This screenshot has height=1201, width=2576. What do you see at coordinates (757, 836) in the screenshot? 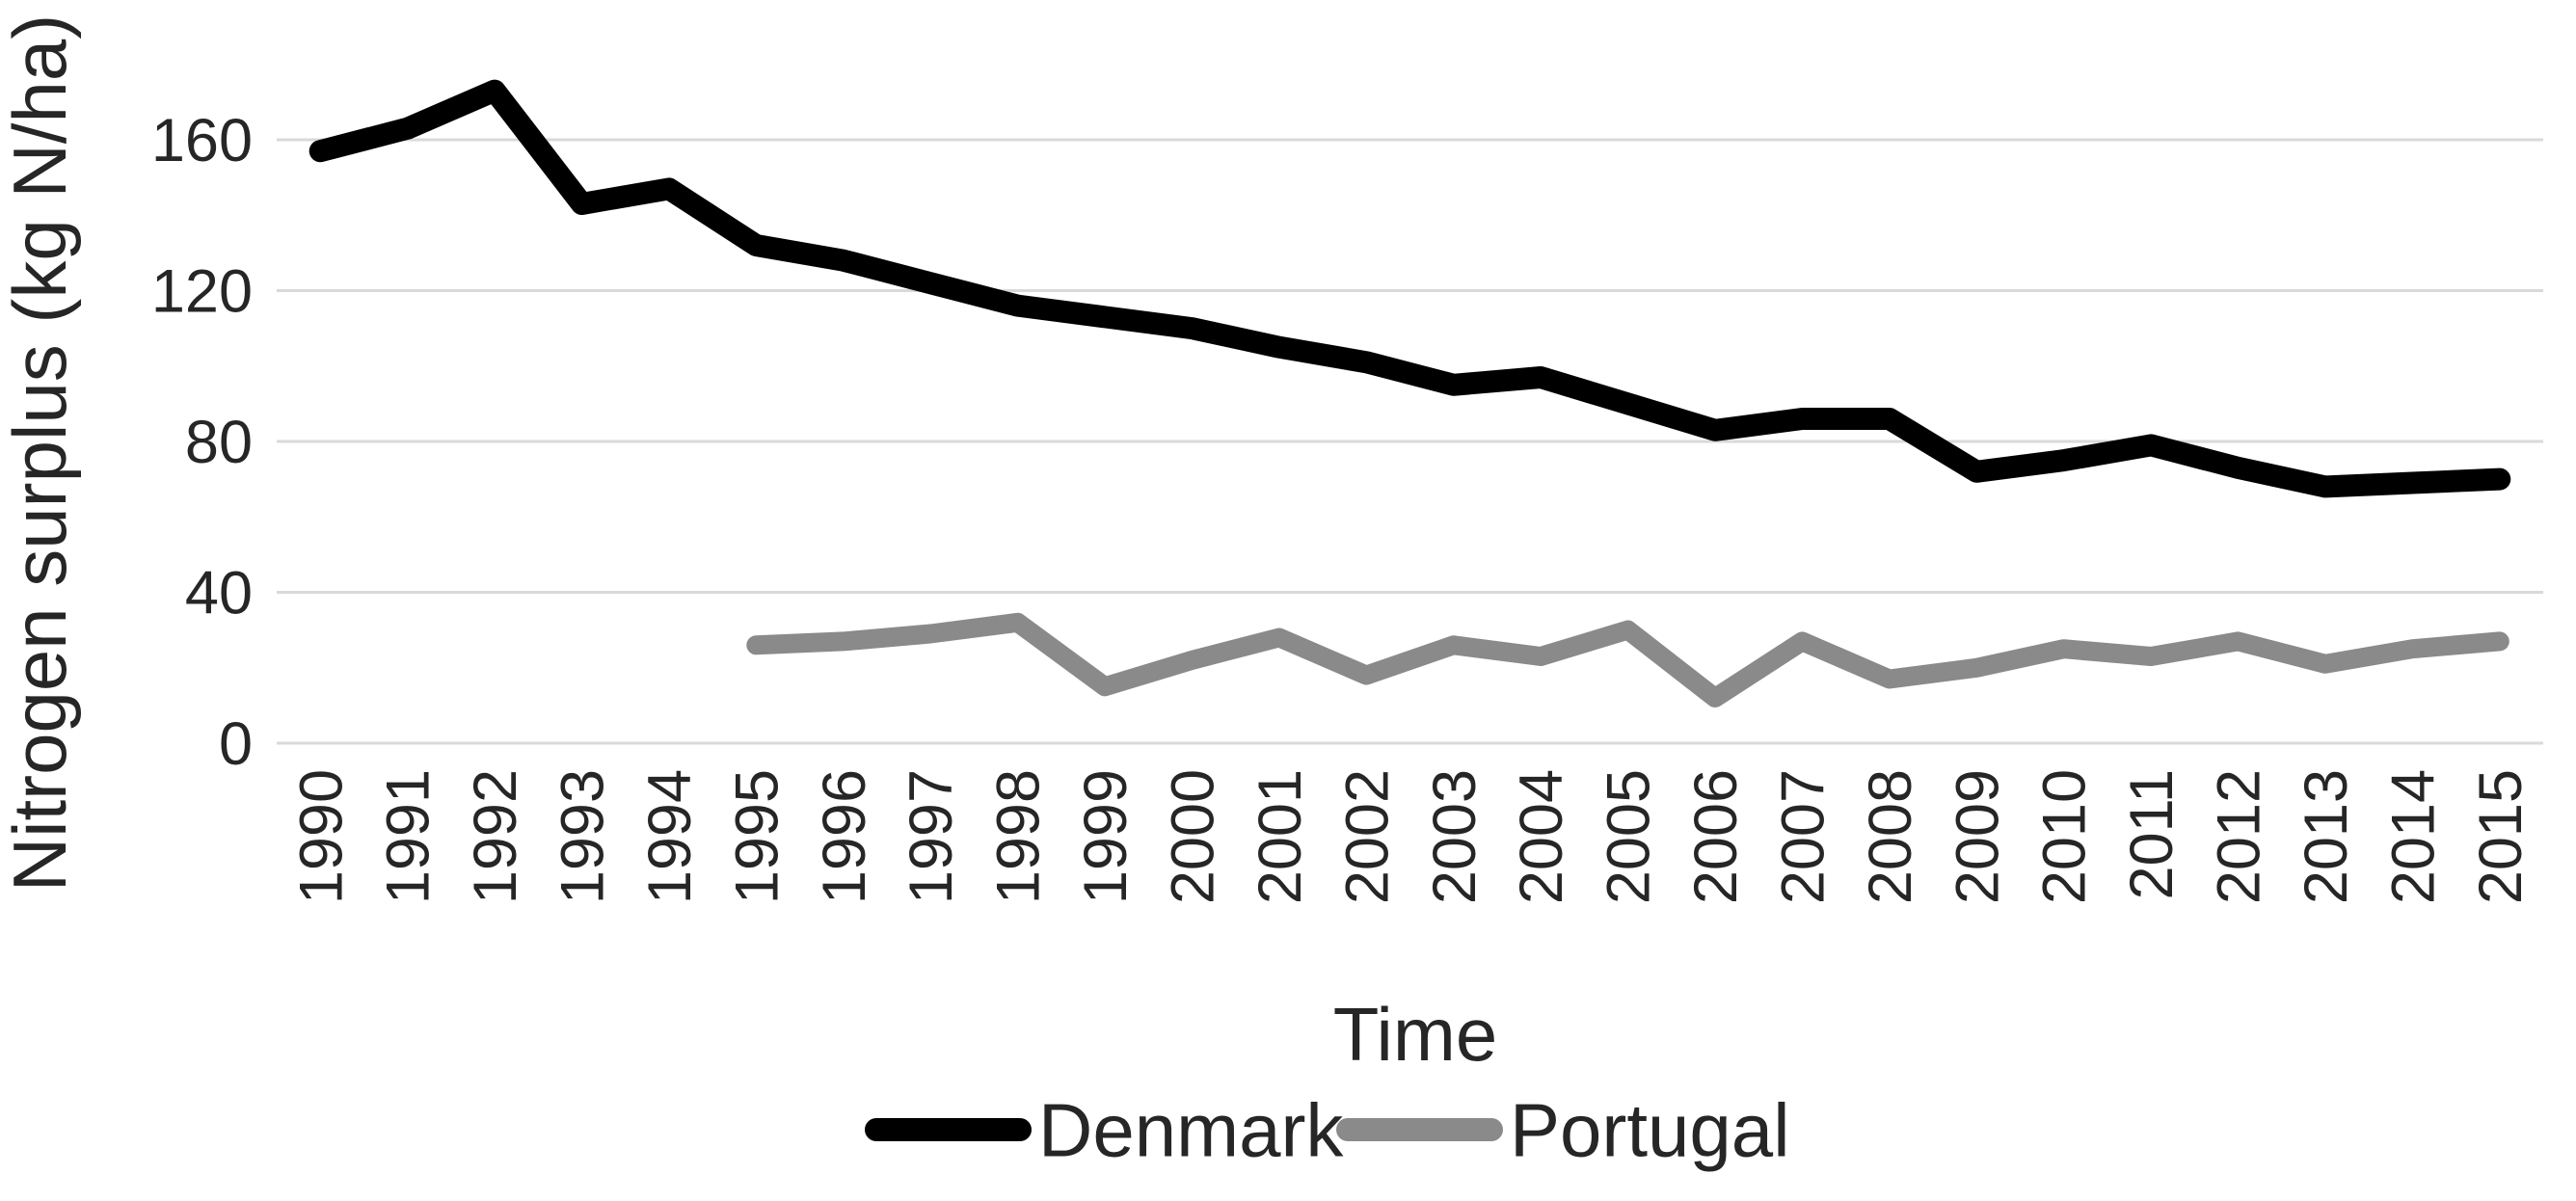
I see `x-tick-label-1995: 1995` at bounding box center [757, 836].